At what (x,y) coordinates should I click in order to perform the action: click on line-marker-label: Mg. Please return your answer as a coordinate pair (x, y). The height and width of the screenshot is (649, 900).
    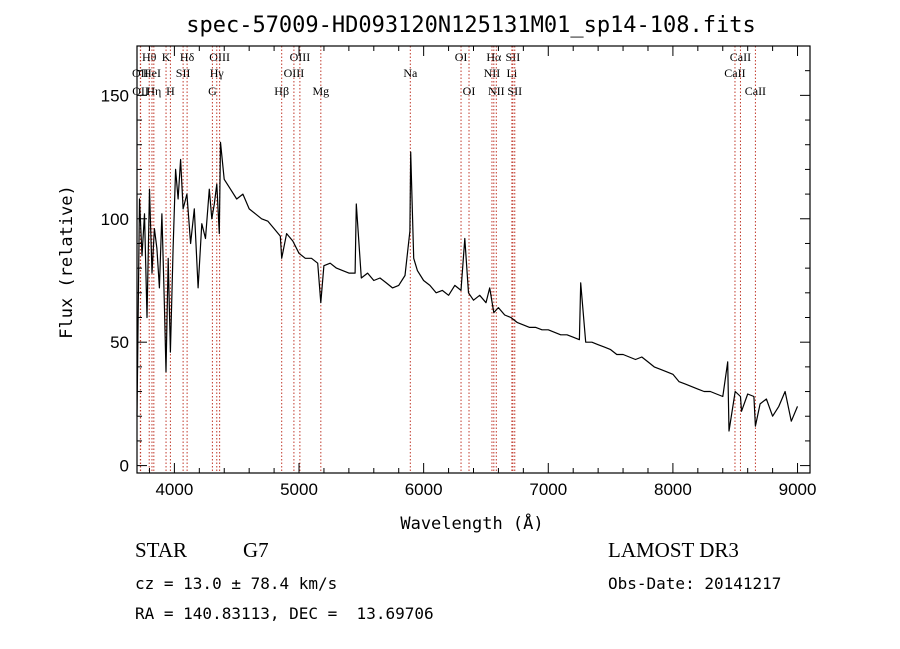
    Looking at the image, I should click on (320, 91).